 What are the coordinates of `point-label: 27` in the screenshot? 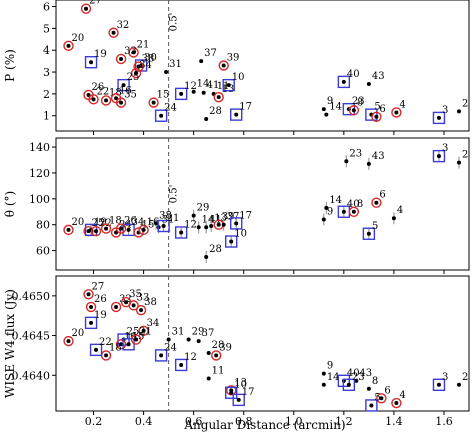 It's located at (95, 3).